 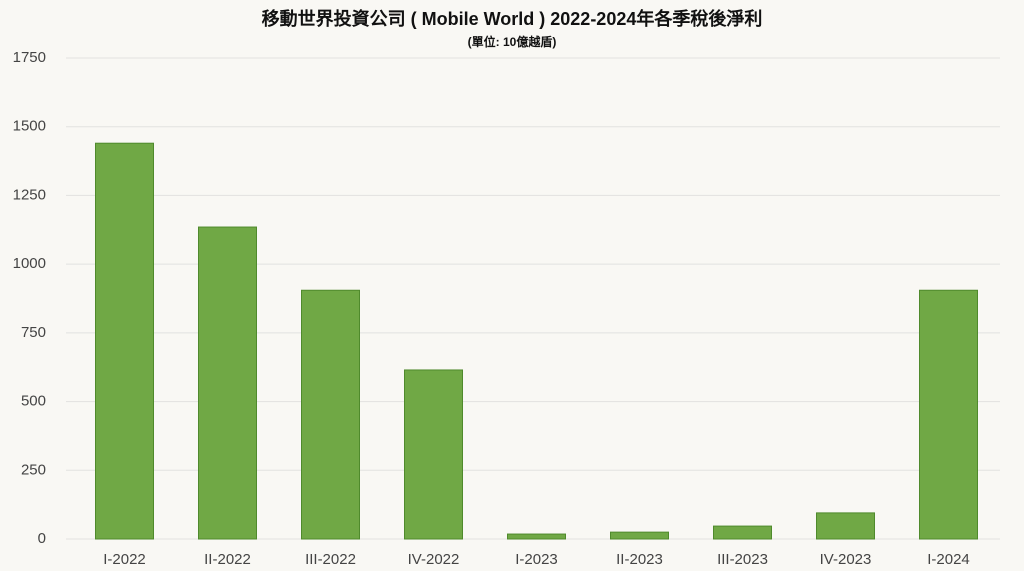 What do you see at coordinates (33, 469) in the screenshot?
I see `y-tick-label: 250` at bounding box center [33, 469].